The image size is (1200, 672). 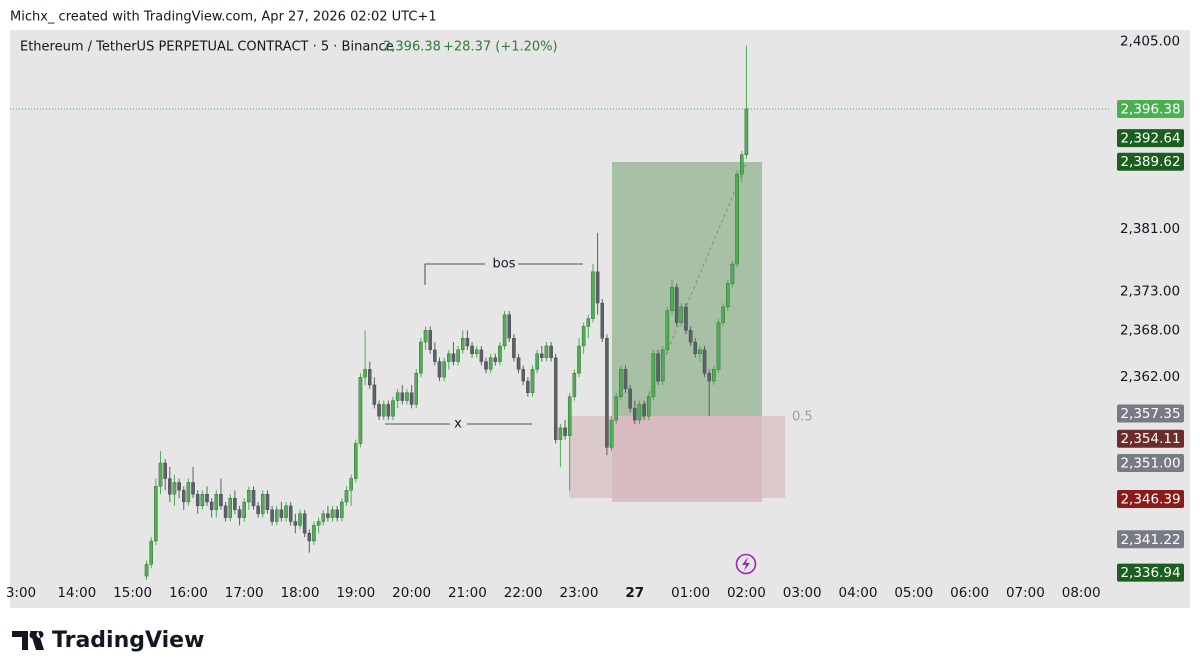 I want to click on trade-path, so click(x=693, y=289).